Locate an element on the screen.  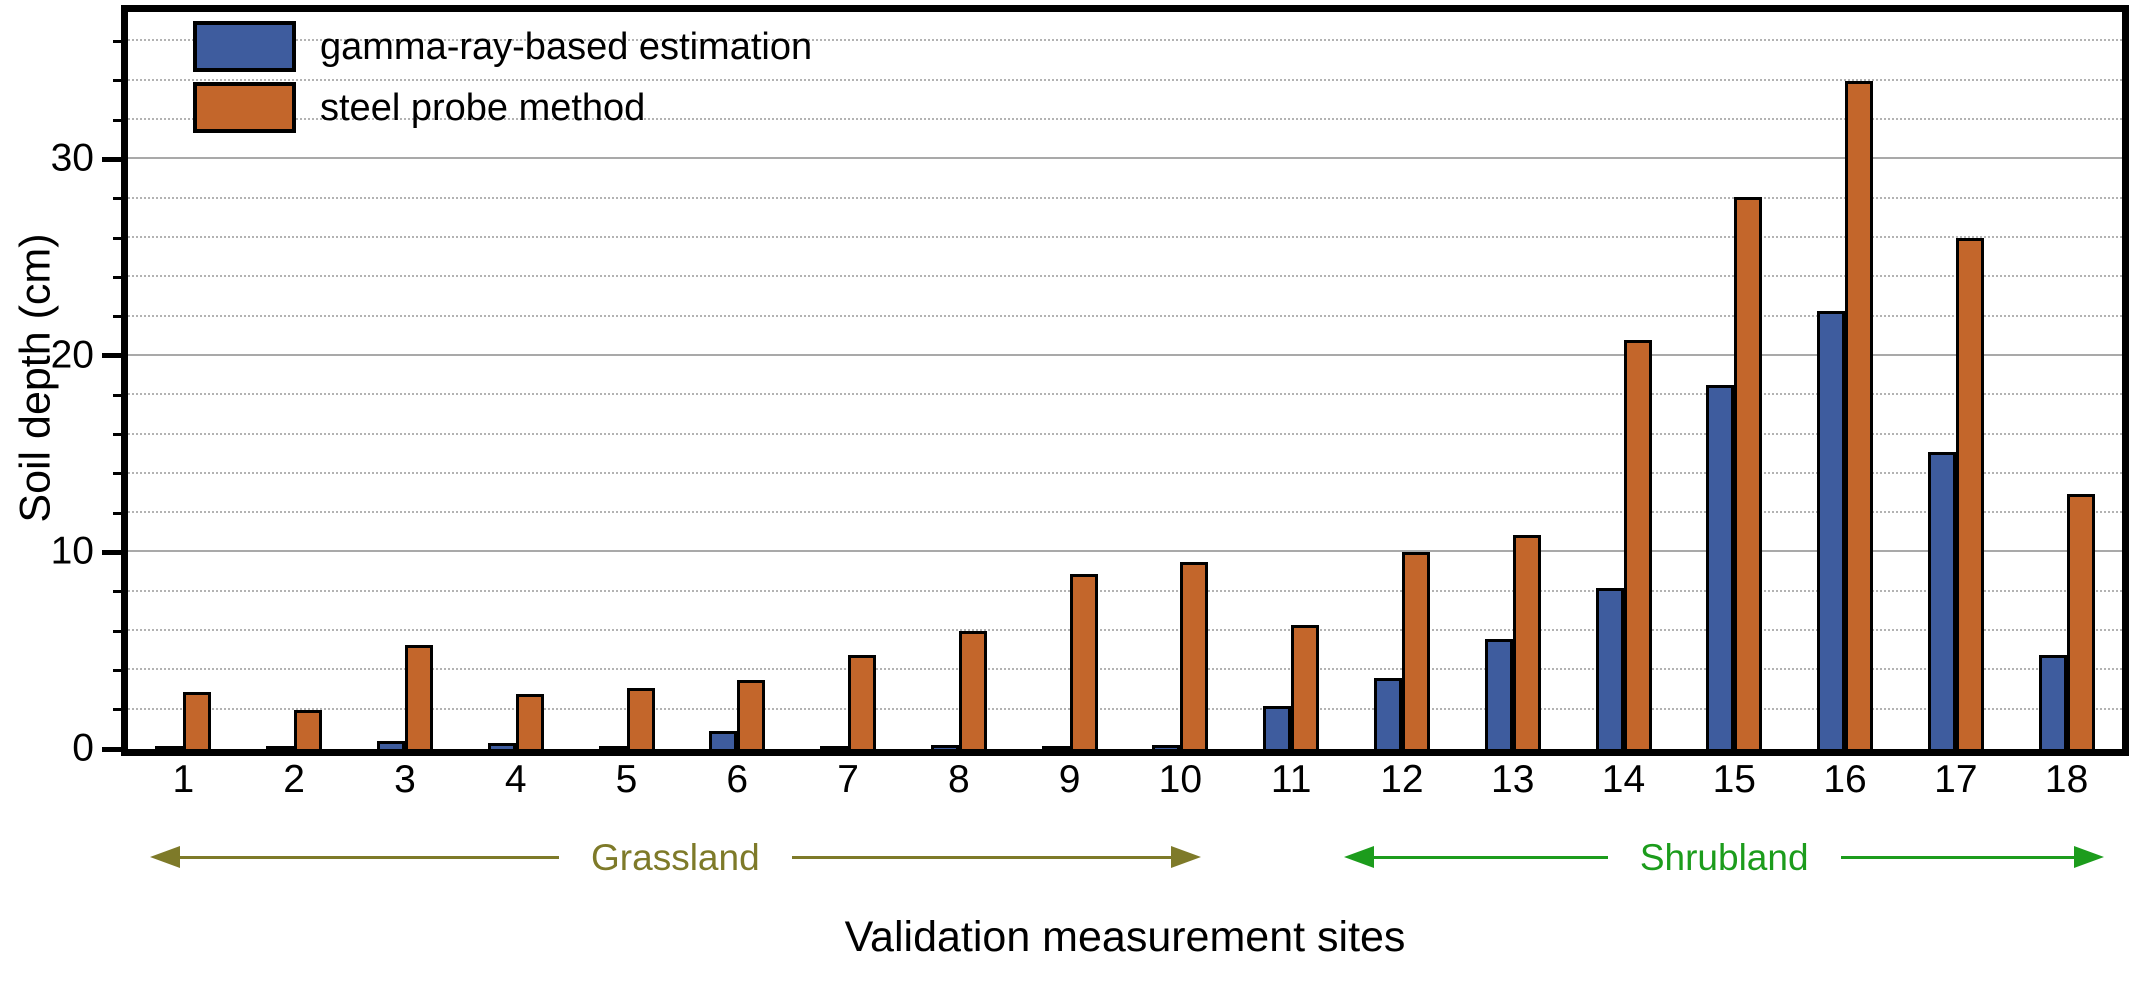
legend-label-steel: steel probe method is located at coordinates (483, 107).